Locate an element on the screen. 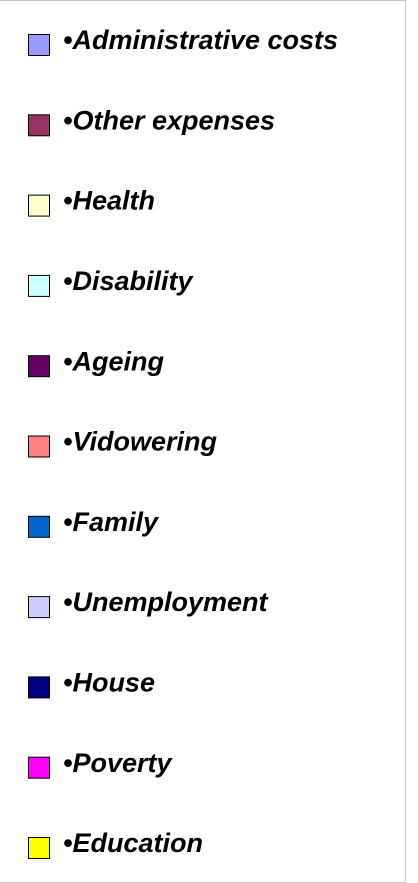 The image size is (418, 883). legend-label: •Family is located at coordinates (111, 522).